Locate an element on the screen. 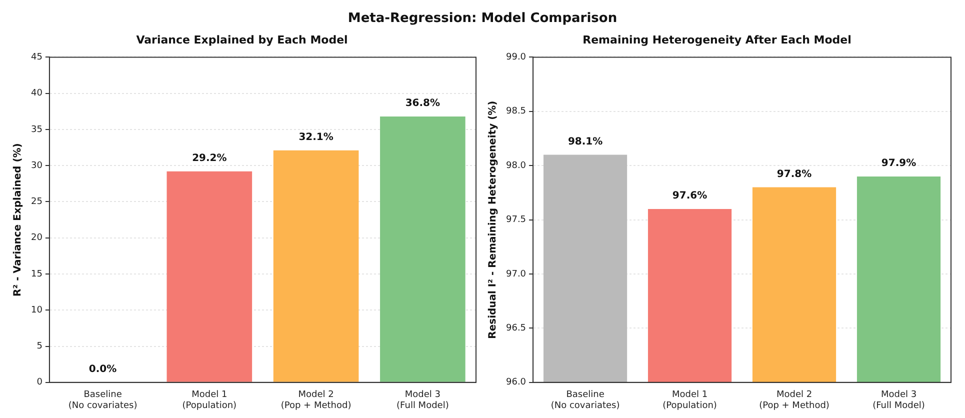 Image resolution: width=965 pixels, height=418 pixels. y-tick-label: 10 is located at coordinates (37, 310).